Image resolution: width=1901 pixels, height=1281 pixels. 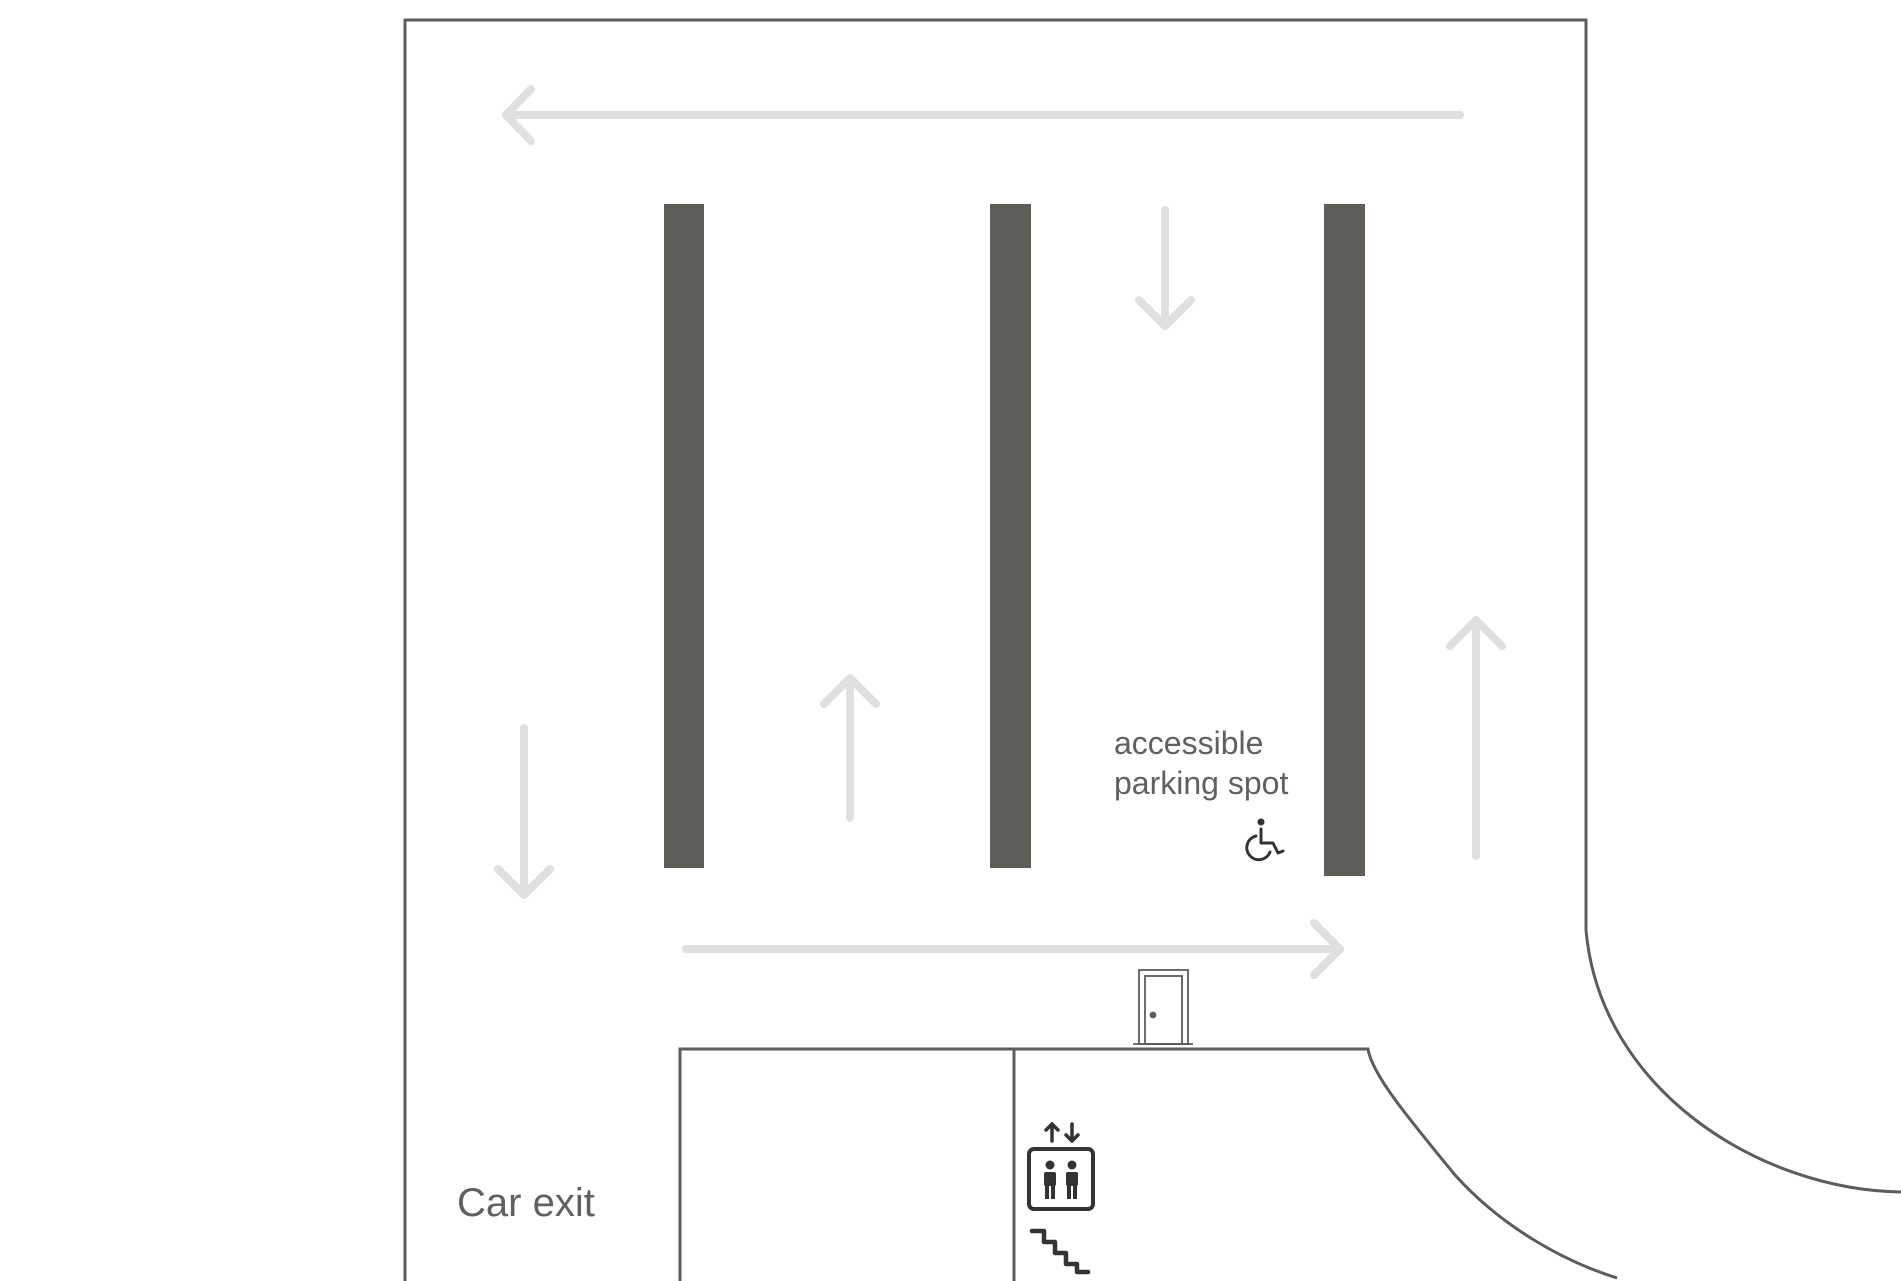 What do you see at coordinates (983, 115) in the screenshot?
I see `arrow-top-left` at bounding box center [983, 115].